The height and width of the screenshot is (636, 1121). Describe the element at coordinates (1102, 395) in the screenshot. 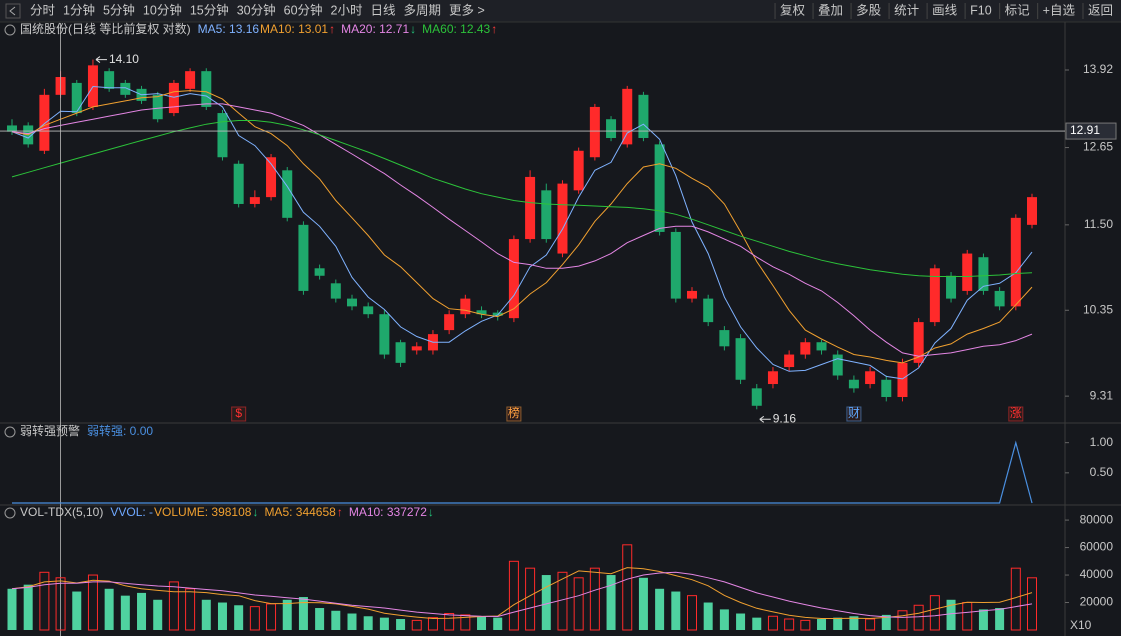

I see `y-tick-label: 9.31` at that location.